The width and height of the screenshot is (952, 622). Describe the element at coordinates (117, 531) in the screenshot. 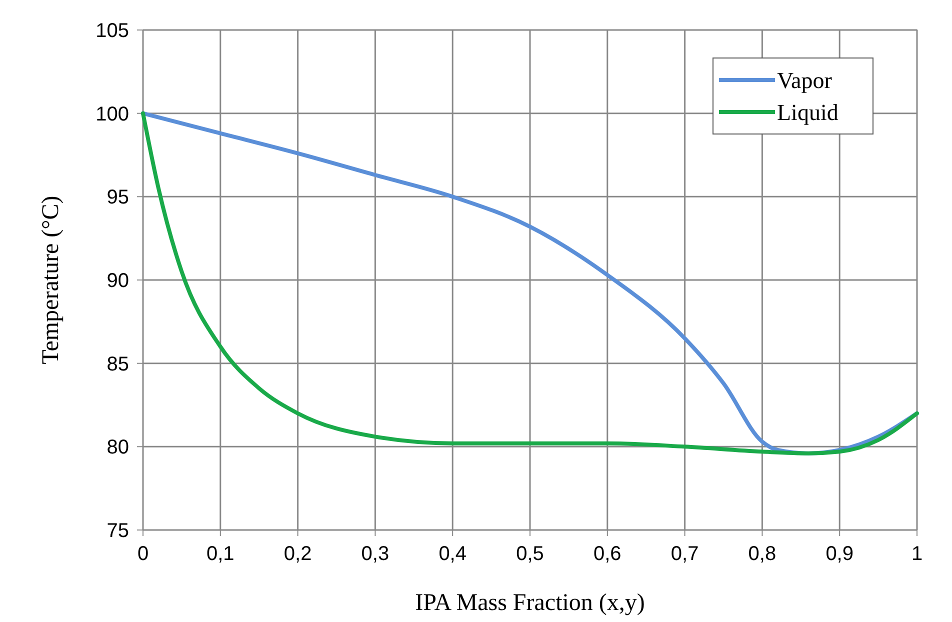

I see `y-tick-label: 75` at that location.